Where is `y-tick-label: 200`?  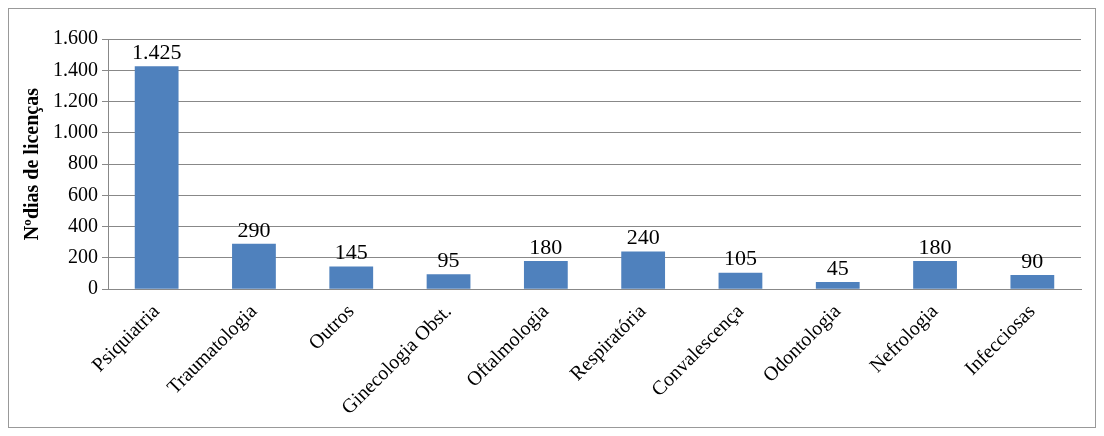
y-tick-label: 200 is located at coordinates (83, 256).